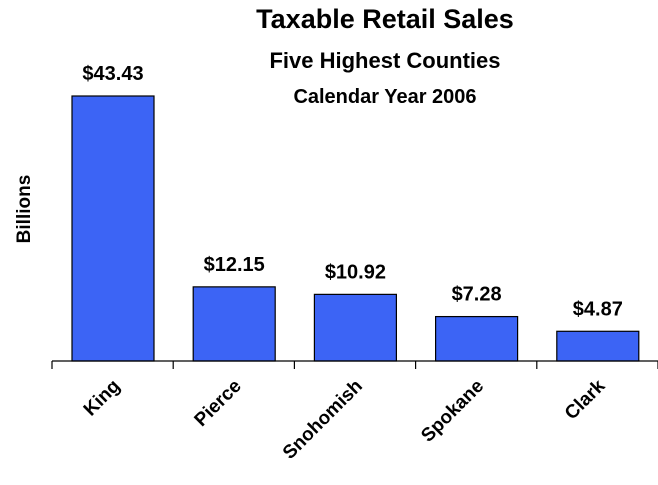 The image size is (658, 485). Describe the element at coordinates (385, 19) in the screenshot. I see `chart-title: Taxable Retail Sales` at that location.